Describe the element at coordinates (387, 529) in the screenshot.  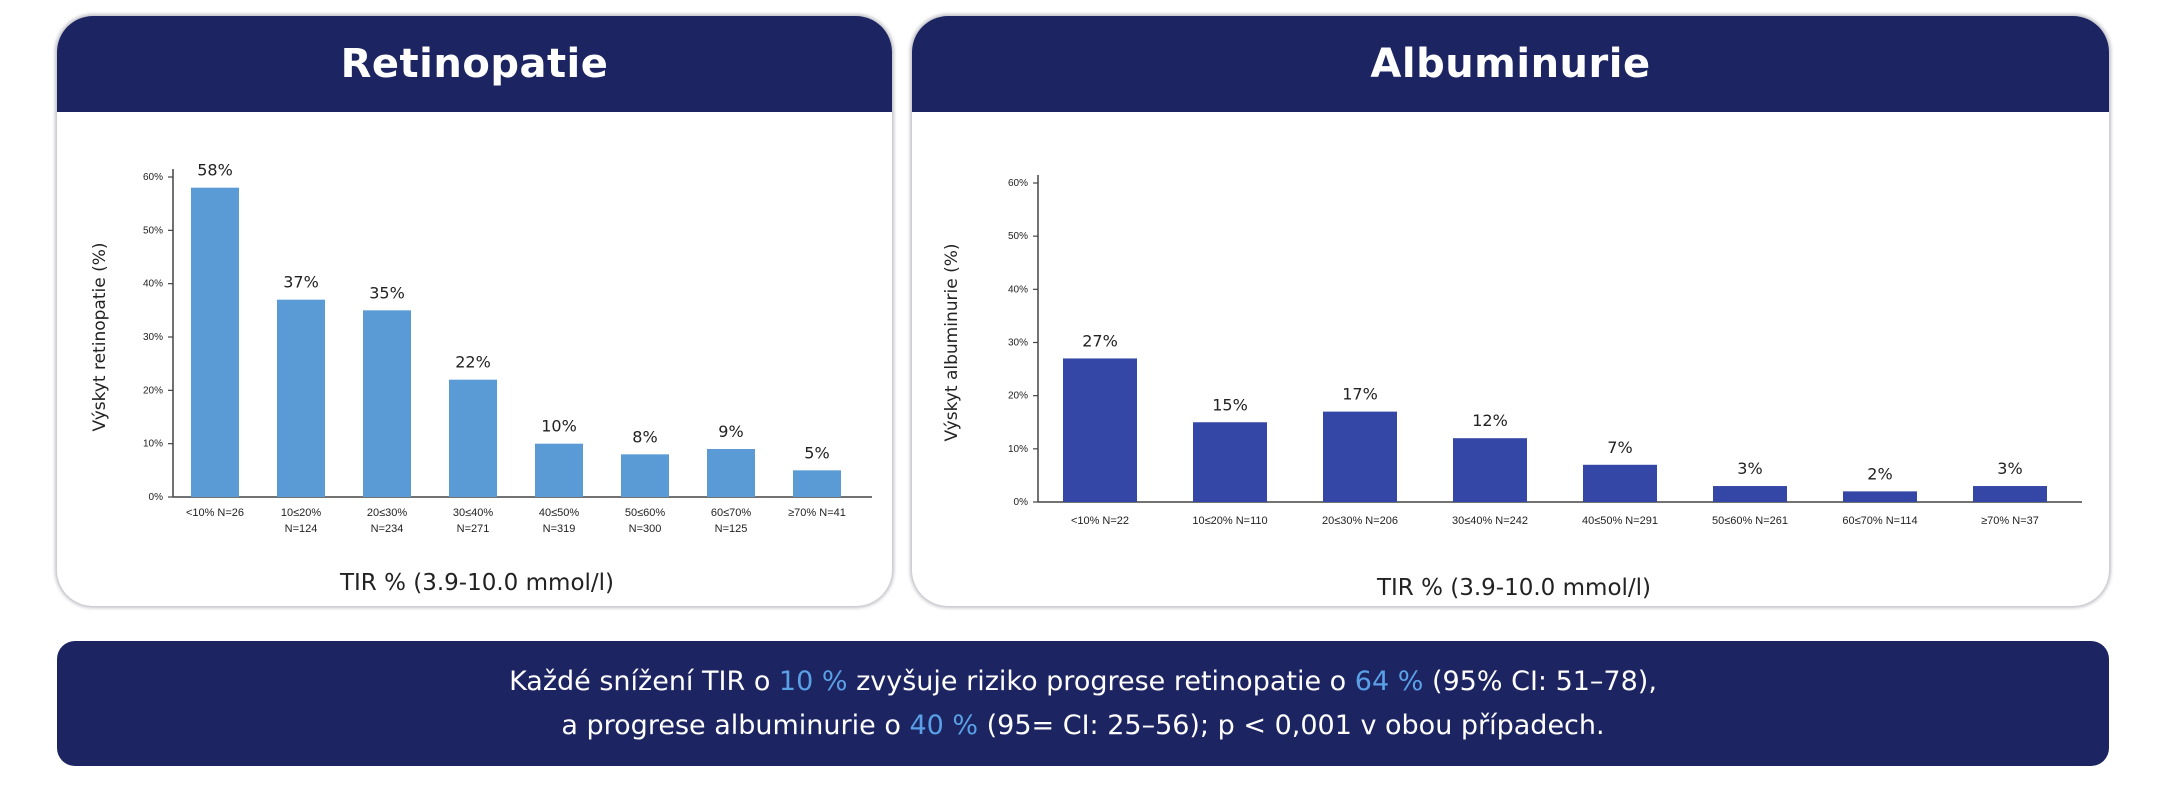
I see `x-tick-label: N=234` at that location.